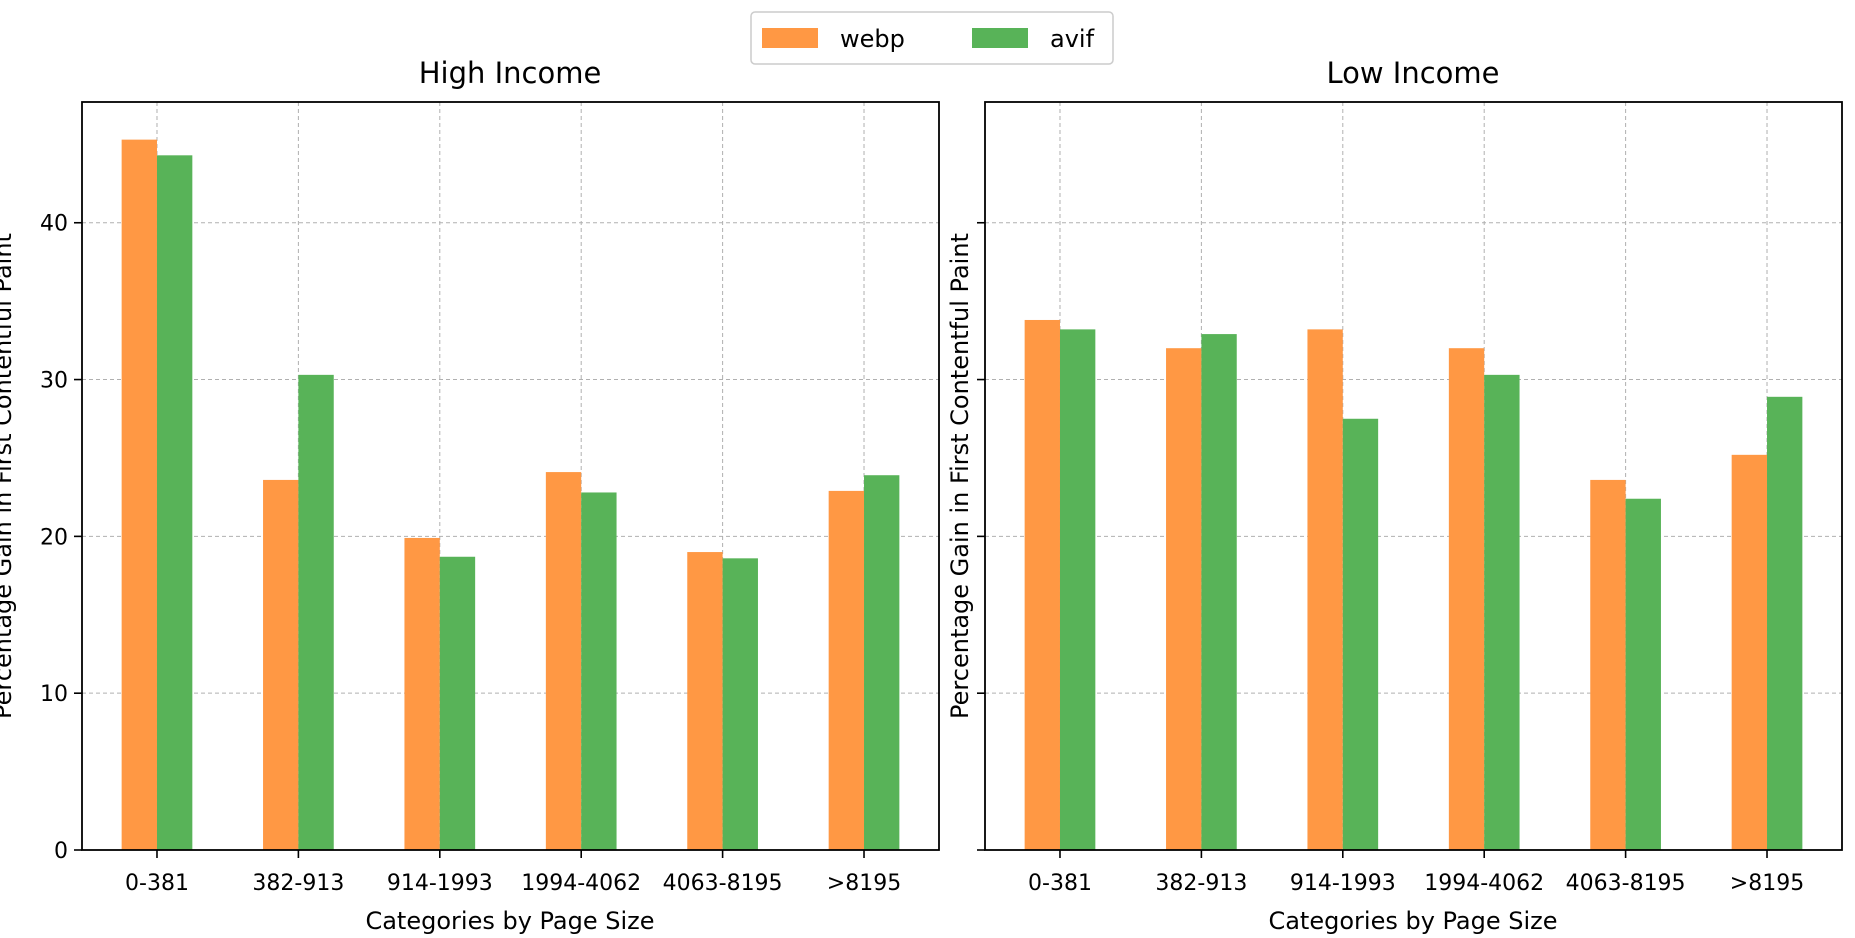  What do you see at coordinates (872, 39) in the screenshot?
I see `legend-label-webp: webp` at bounding box center [872, 39].